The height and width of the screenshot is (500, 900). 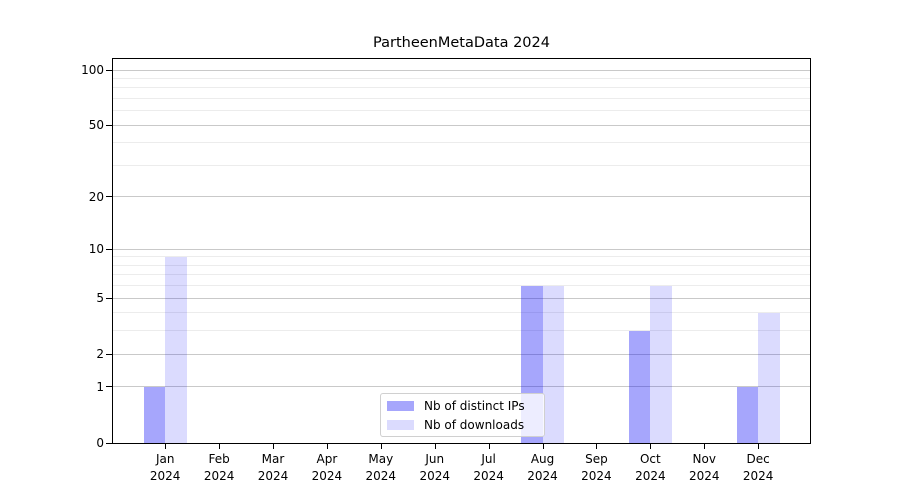 I want to click on y-tick-label: 100, so click(x=92, y=70).